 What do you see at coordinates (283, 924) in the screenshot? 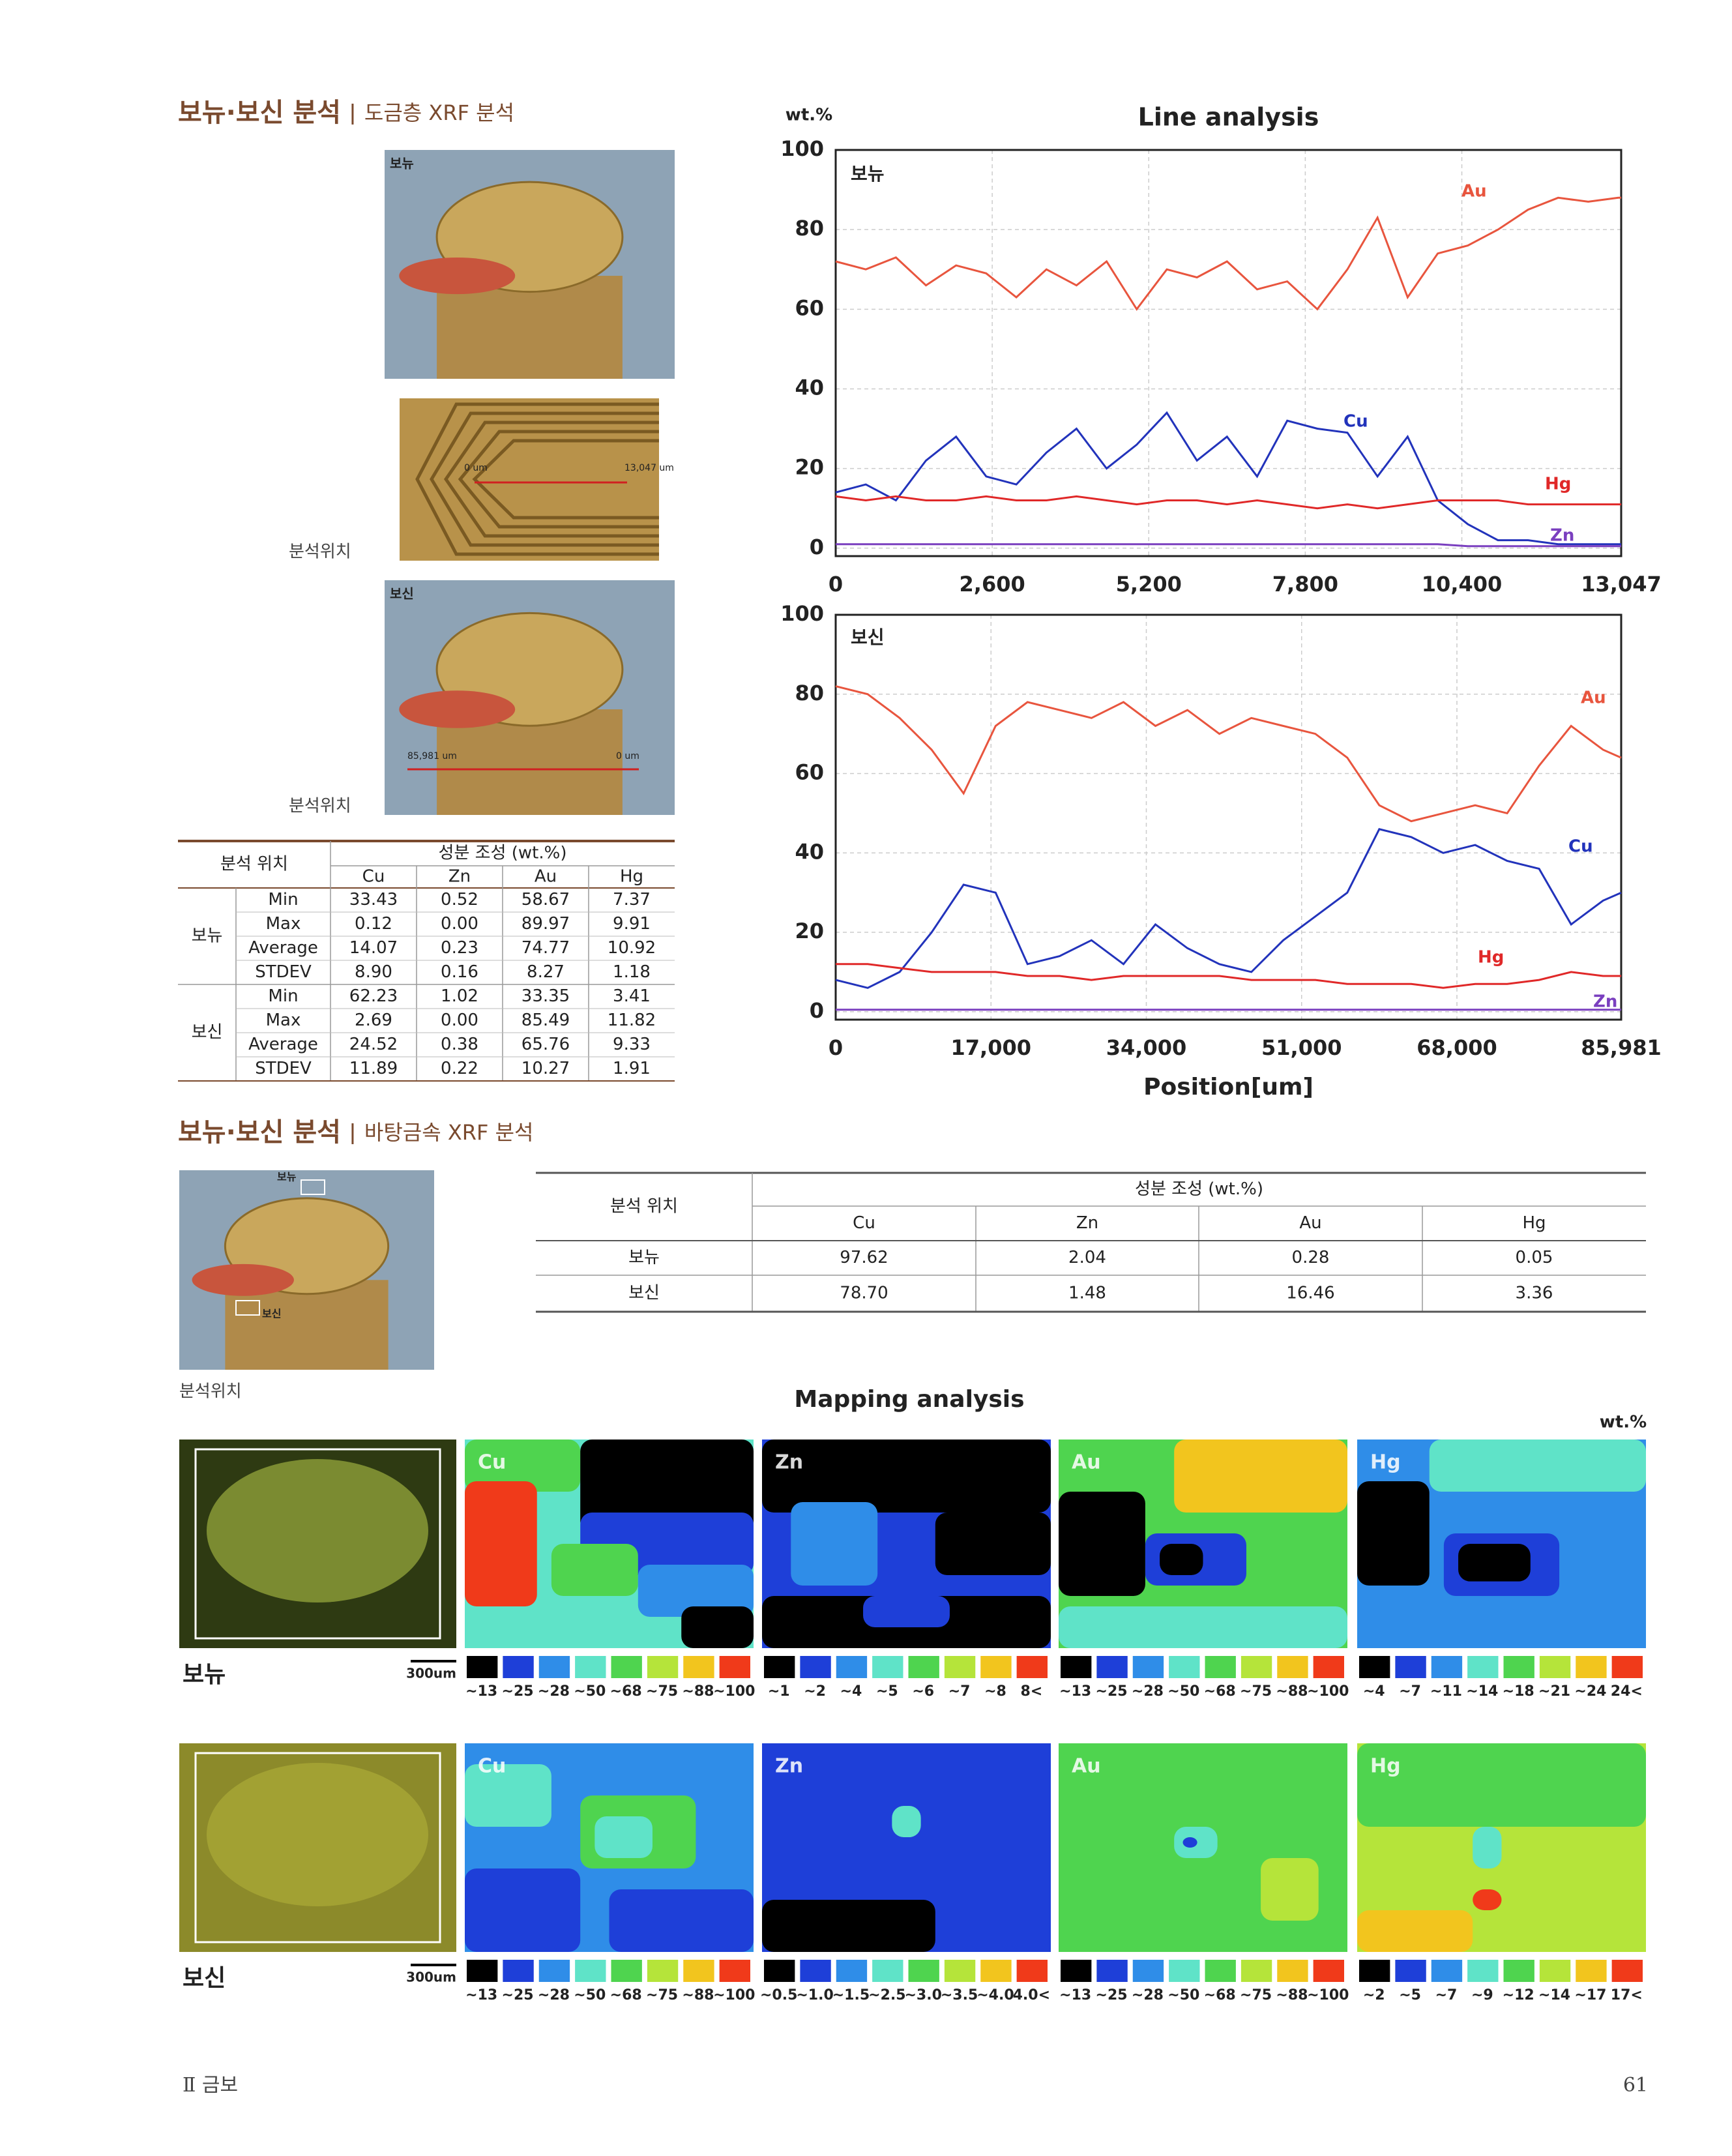
I see `table-cell: Max` at bounding box center [283, 924].